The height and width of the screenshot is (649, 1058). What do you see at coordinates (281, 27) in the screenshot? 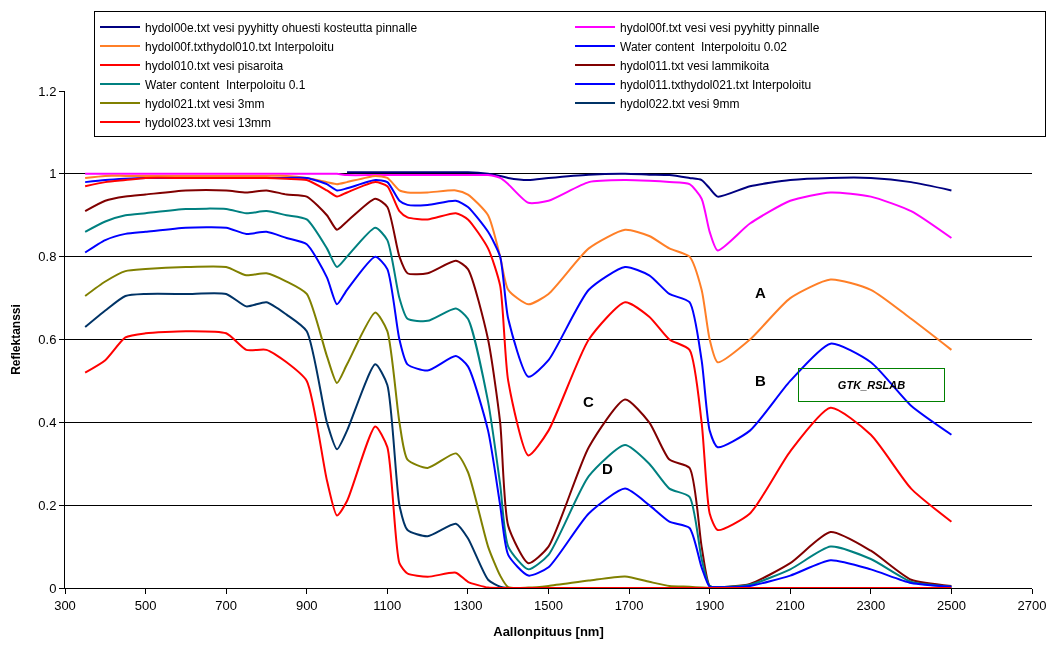
I see `legend-label: hydol00e.txt vesi pyyhitty ohuesti kosteutta pinnalle` at bounding box center [281, 27].